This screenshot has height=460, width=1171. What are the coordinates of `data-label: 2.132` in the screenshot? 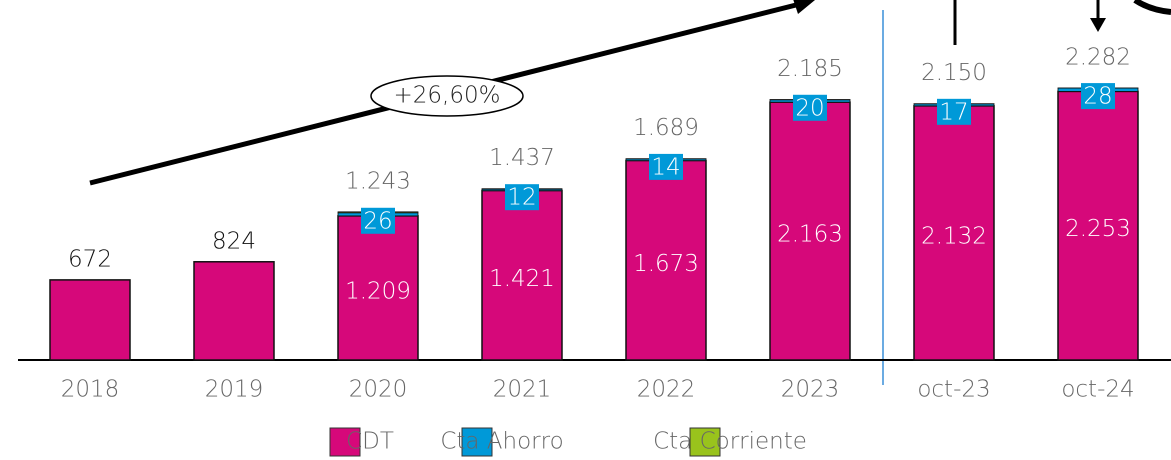 It's located at (954, 236).